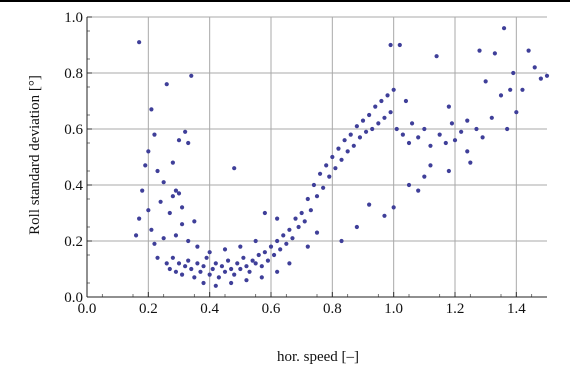 This screenshot has height=369, width=570. Describe the element at coordinates (516, 309) in the screenshot. I see `x-tick-label: 1.4` at that location.